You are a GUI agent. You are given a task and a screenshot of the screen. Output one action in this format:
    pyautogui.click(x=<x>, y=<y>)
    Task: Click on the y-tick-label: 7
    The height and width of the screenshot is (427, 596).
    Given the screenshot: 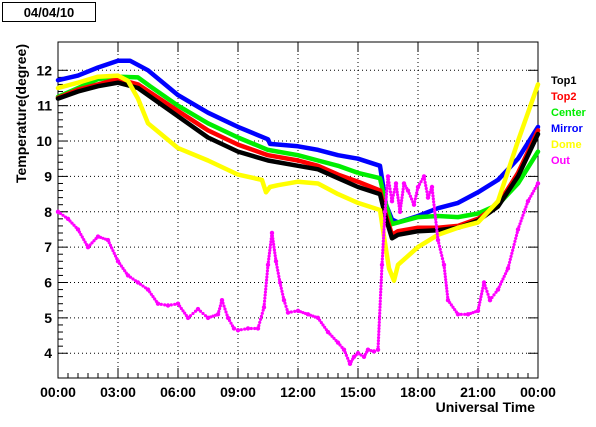 What is the action you would take?
    pyautogui.click(x=48, y=247)
    